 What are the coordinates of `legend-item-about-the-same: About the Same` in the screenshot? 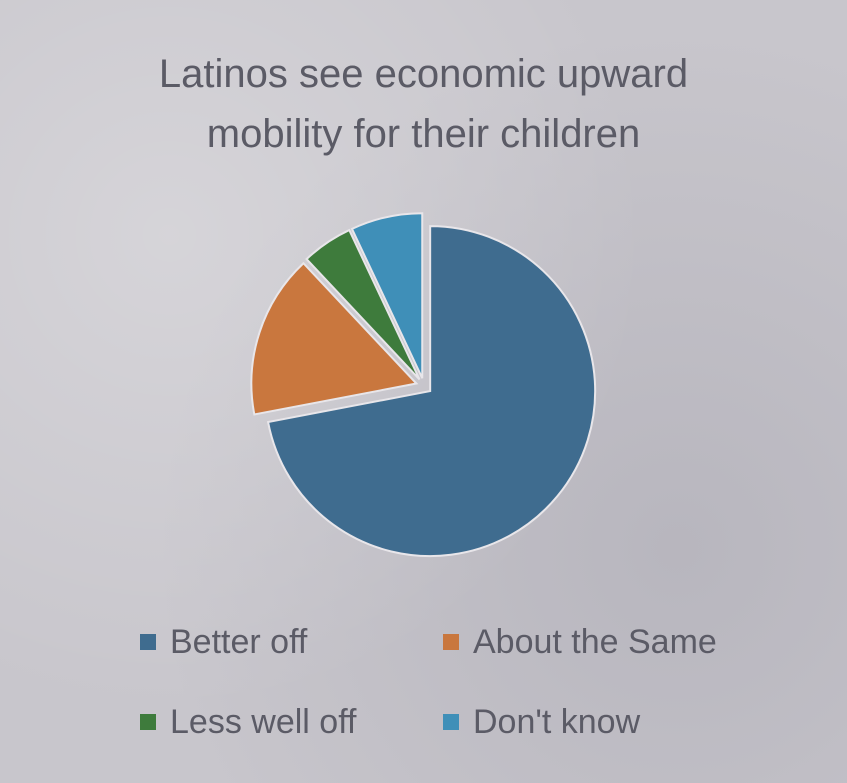 It's located at (580, 642).